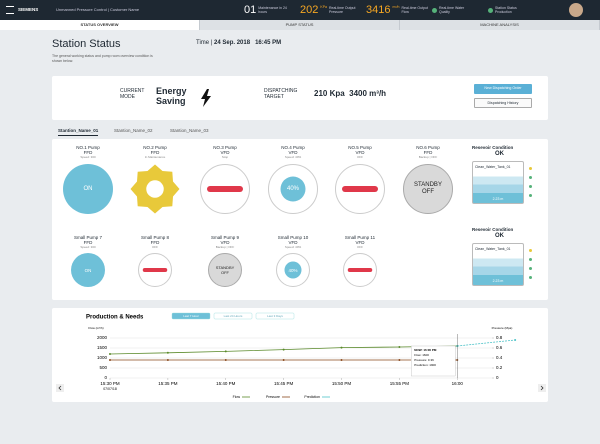 The height and width of the screenshot is (444, 600). What do you see at coordinates (503, 103) in the screenshot?
I see `history-button: Dispatching History` at bounding box center [503, 103].